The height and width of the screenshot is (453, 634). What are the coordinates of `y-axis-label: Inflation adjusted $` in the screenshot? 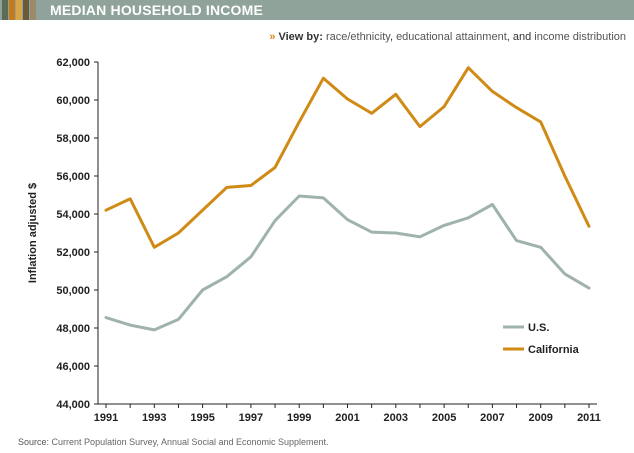 It's located at (33, 233).